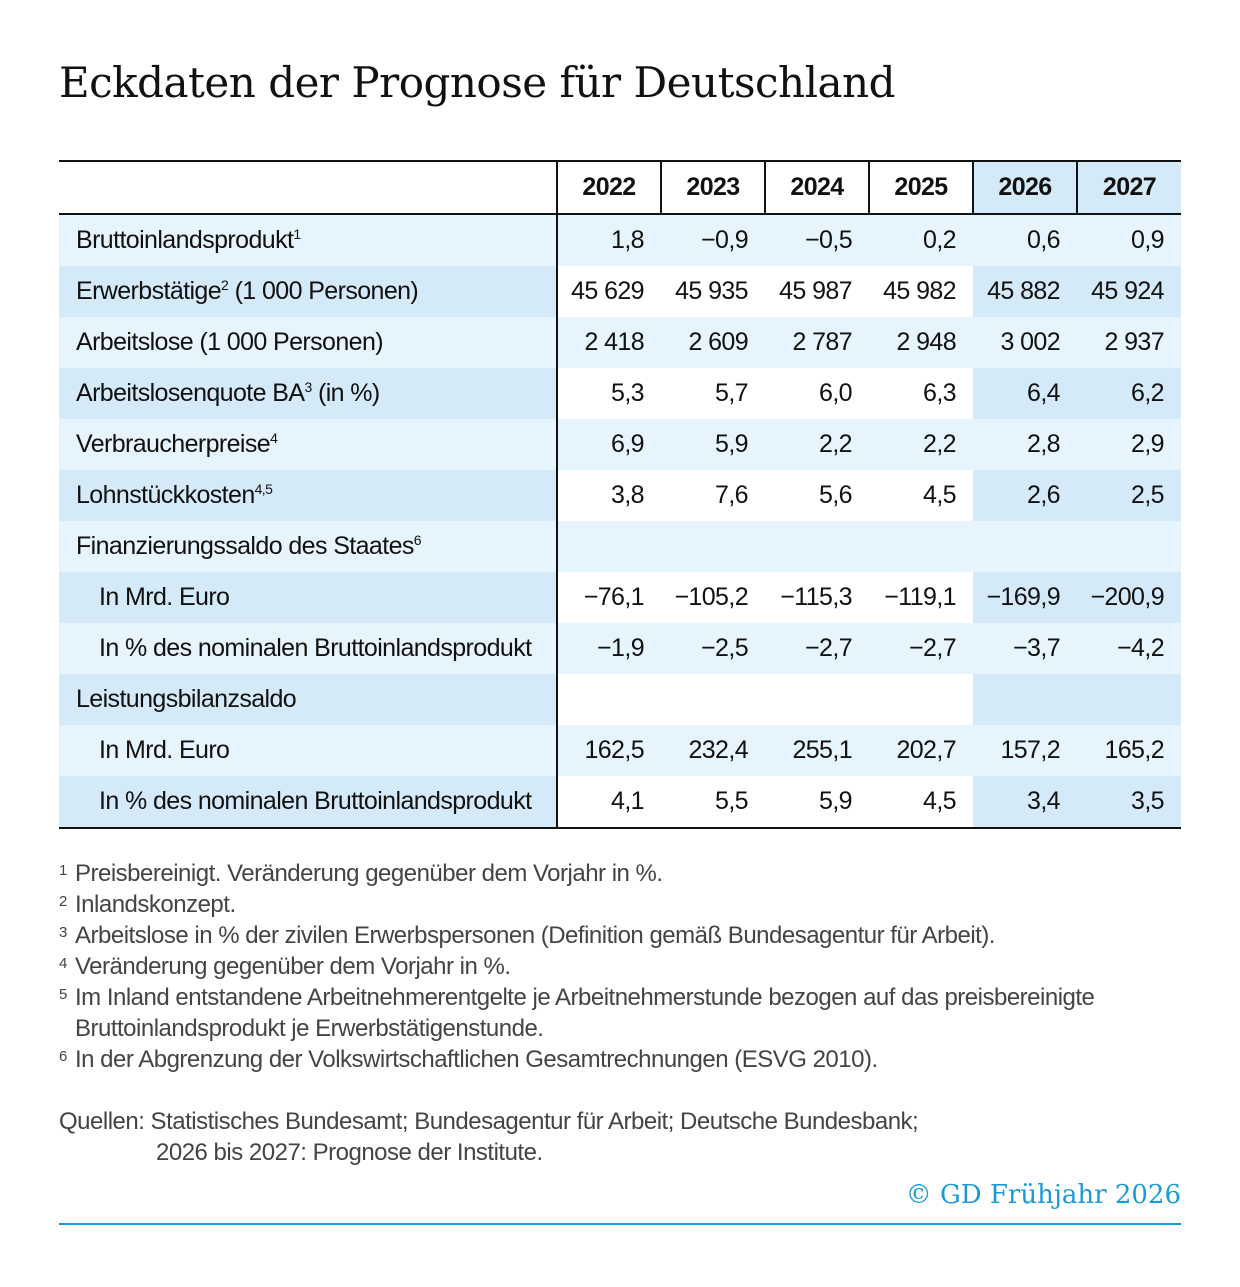 The width and height of the screenshot is (1240, 1287). What do you see at coordinates (63, 963) in the screenshot?
I see `footnote-mark: 4` at bounding box center [63, 963].